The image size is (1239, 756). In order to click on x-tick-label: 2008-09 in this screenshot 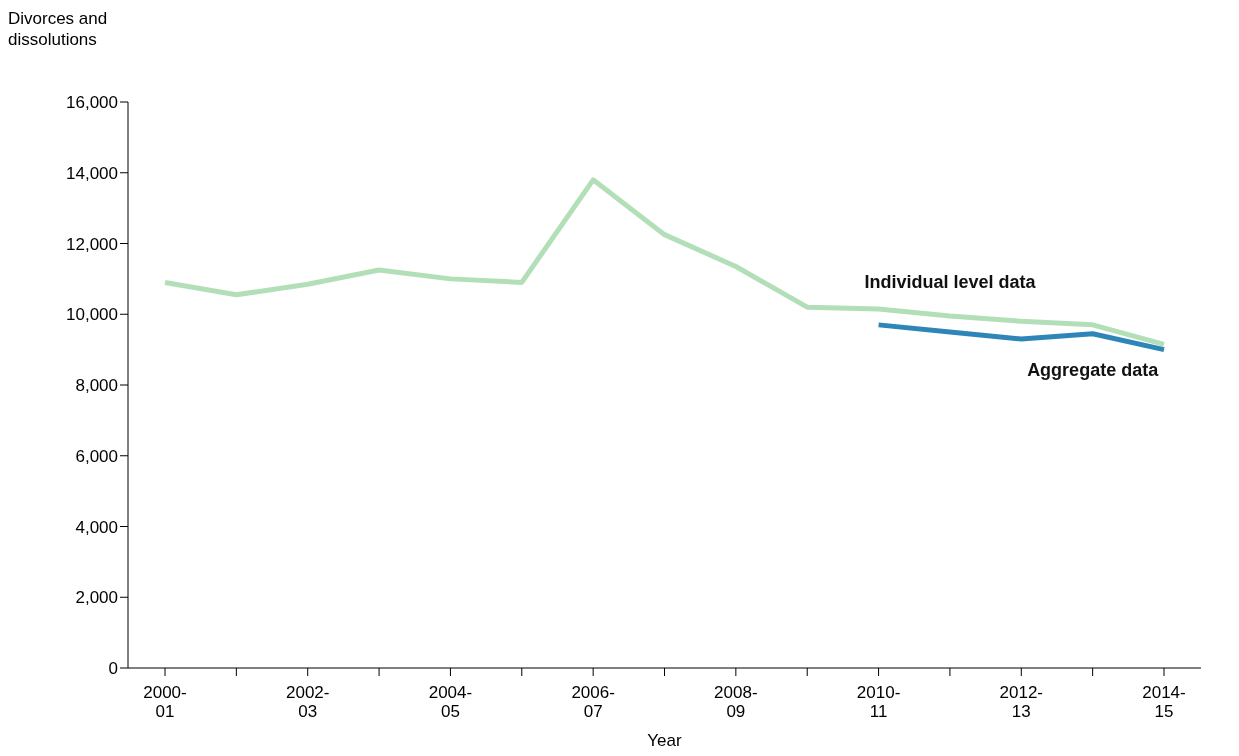, I will do `click(736, 702)`.